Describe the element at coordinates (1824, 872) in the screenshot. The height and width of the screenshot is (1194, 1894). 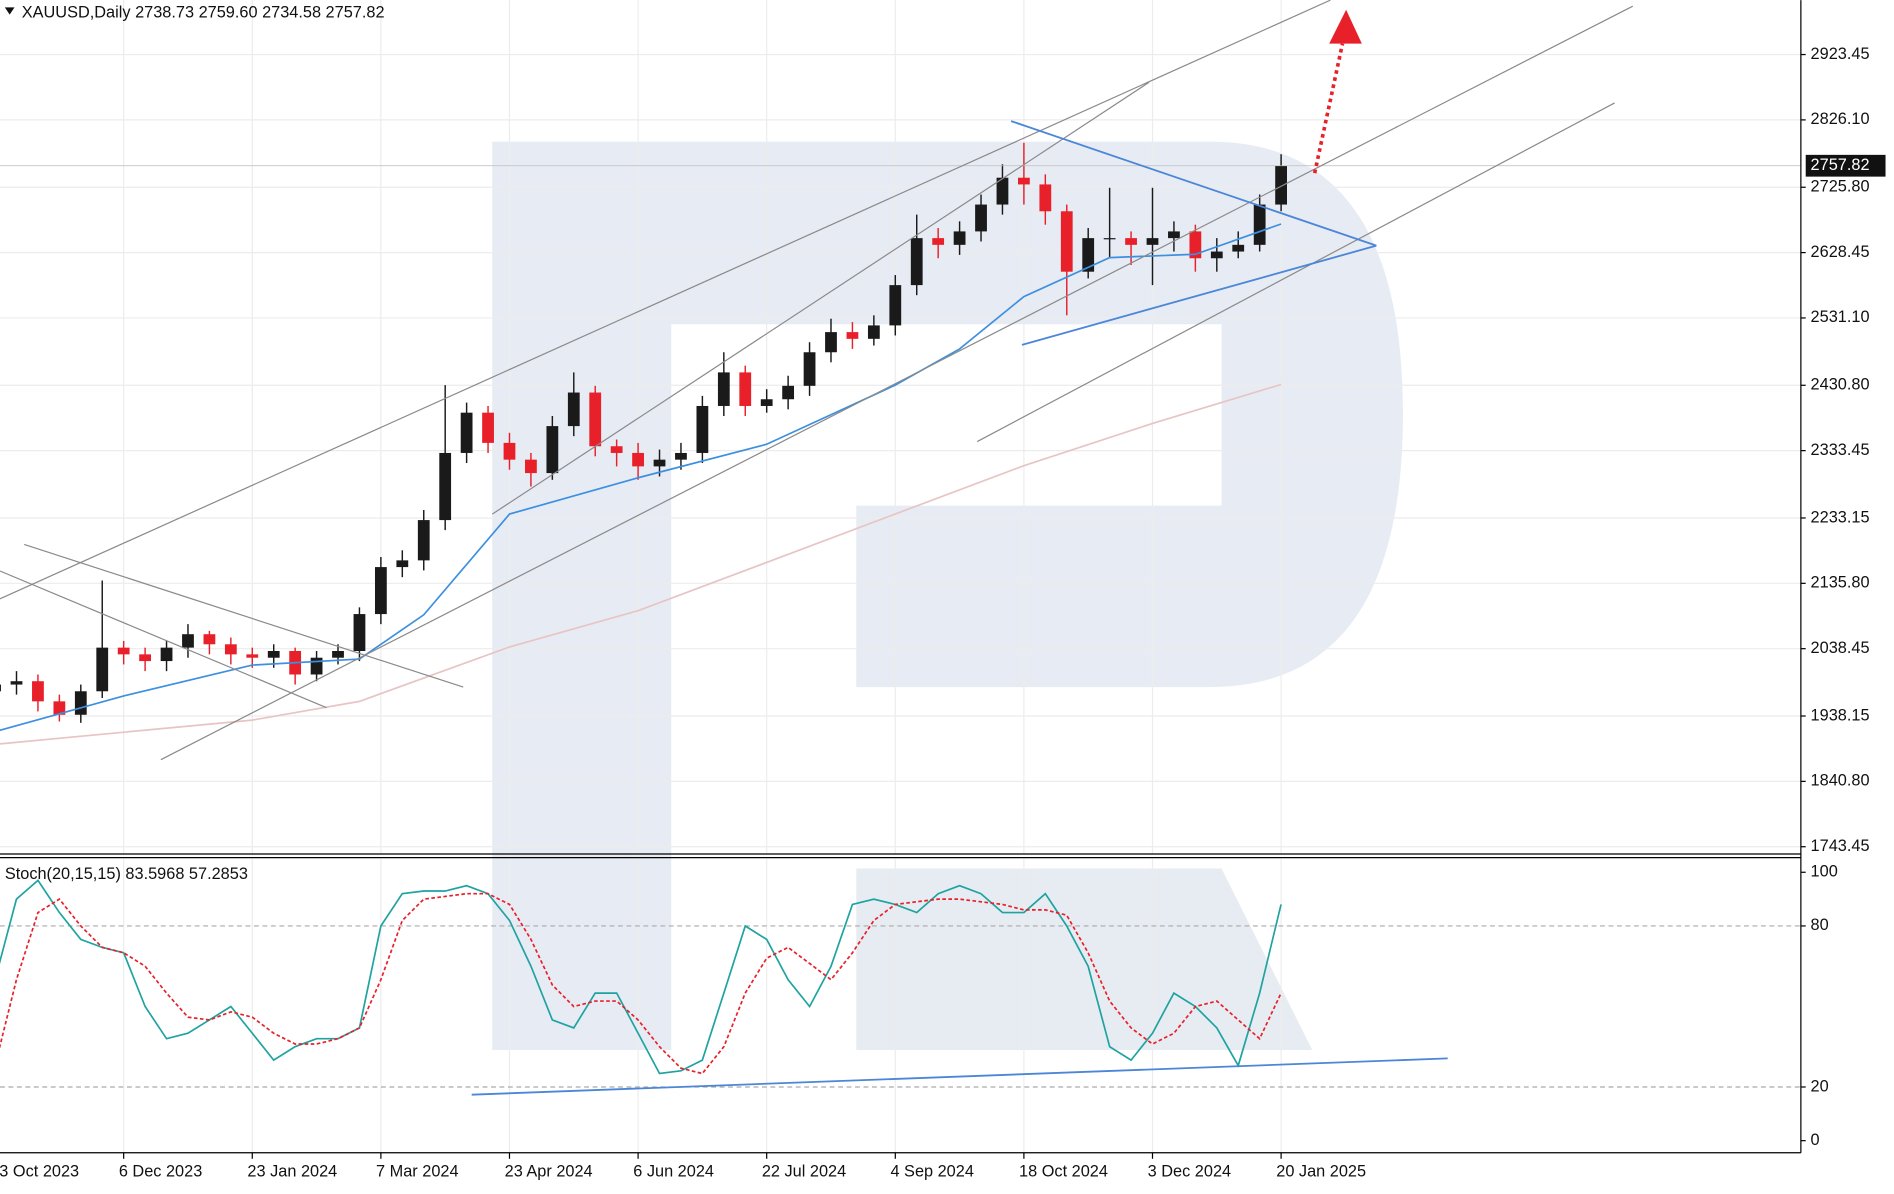
I see `y-tick-label: 100` at that location.